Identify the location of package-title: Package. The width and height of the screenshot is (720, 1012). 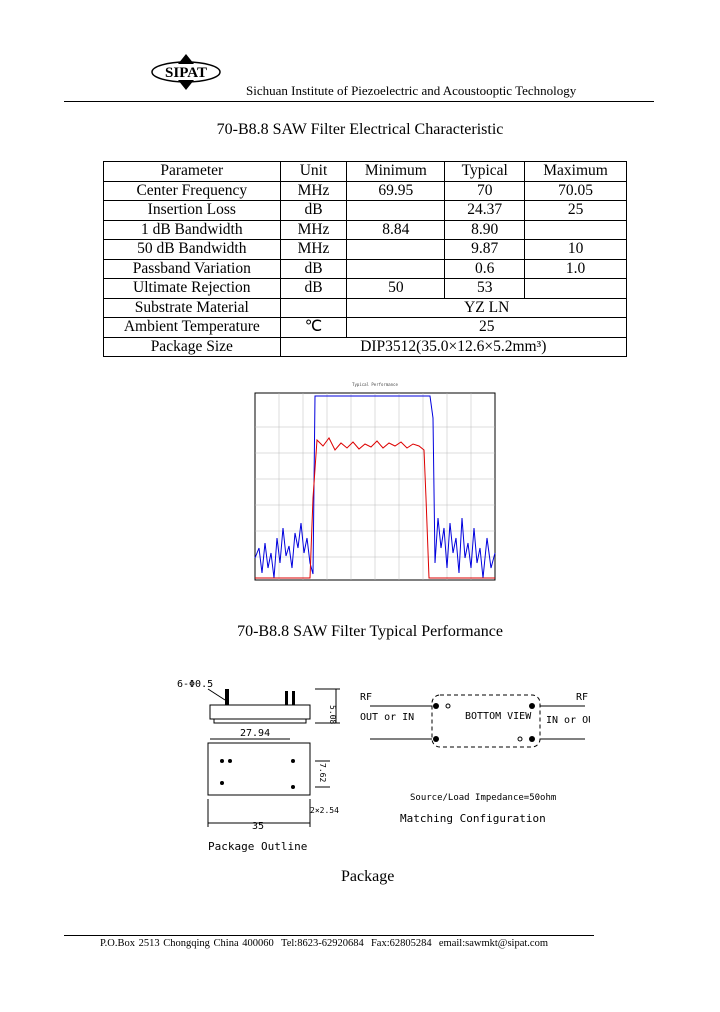
(368, 876).